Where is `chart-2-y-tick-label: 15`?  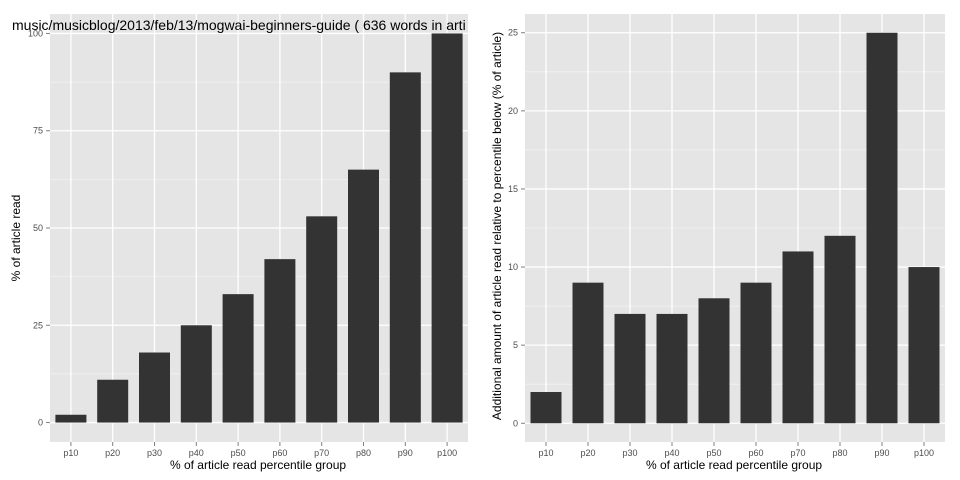 chart-2-y-tick-label: 15 is located at coordinates (513, 189).